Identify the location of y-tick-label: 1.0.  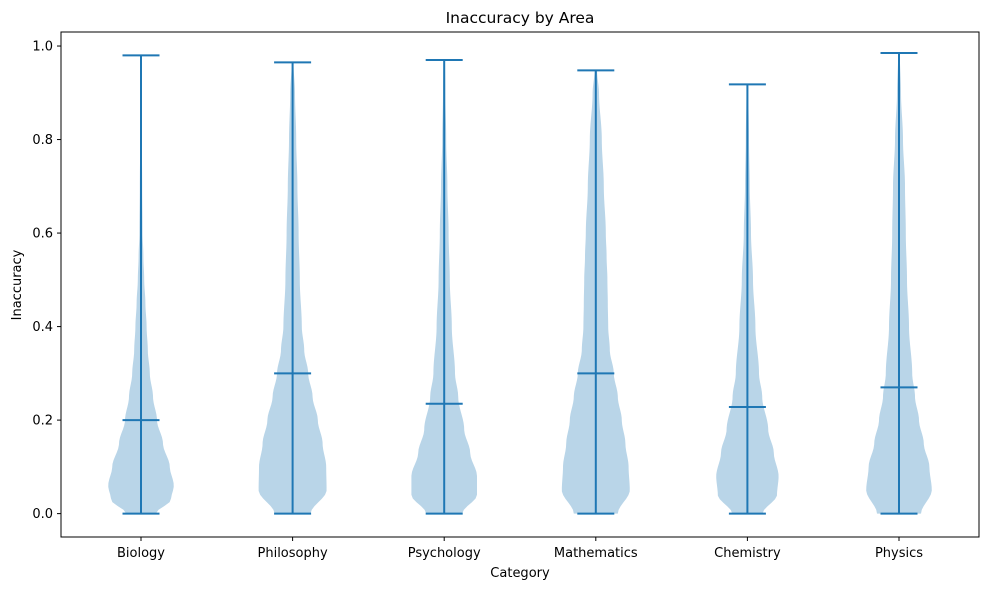
(42, 47).